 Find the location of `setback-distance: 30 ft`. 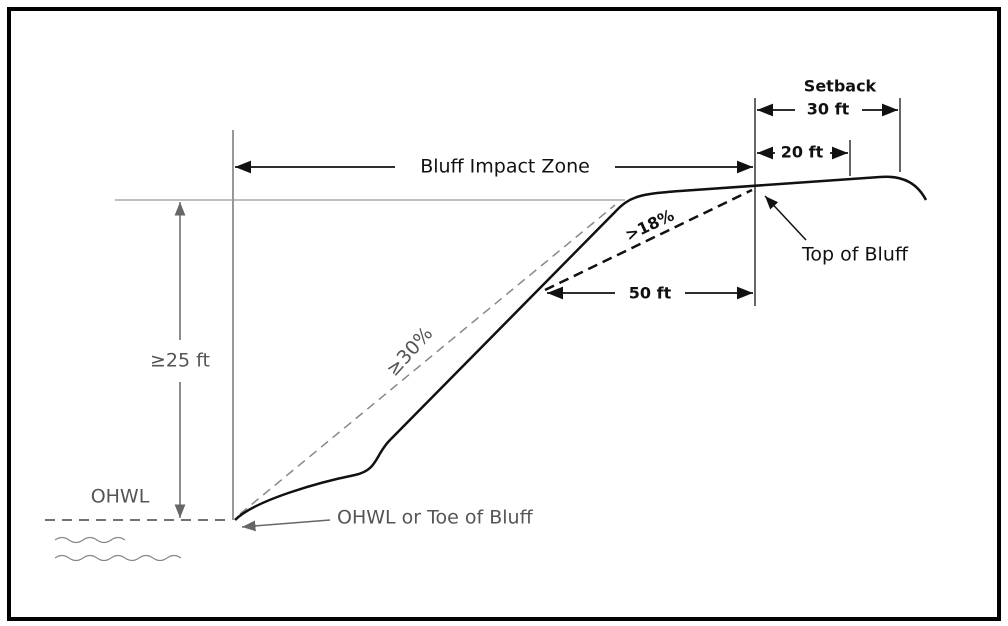

setback-distance: 30 ft is located at coordinates (828, 109).